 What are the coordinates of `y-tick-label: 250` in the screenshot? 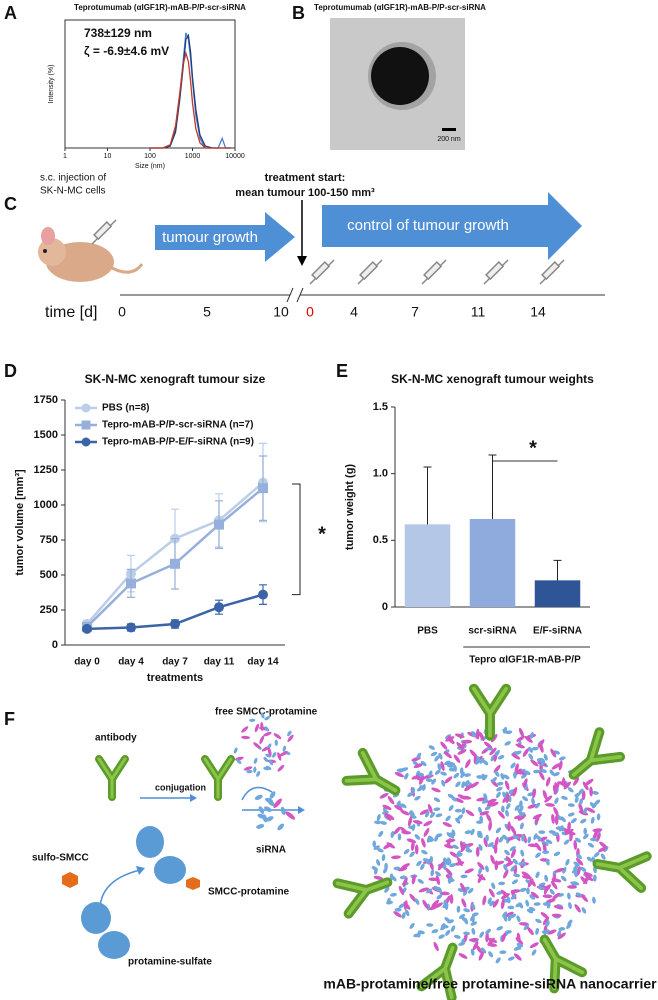 It's located at (49, 610).